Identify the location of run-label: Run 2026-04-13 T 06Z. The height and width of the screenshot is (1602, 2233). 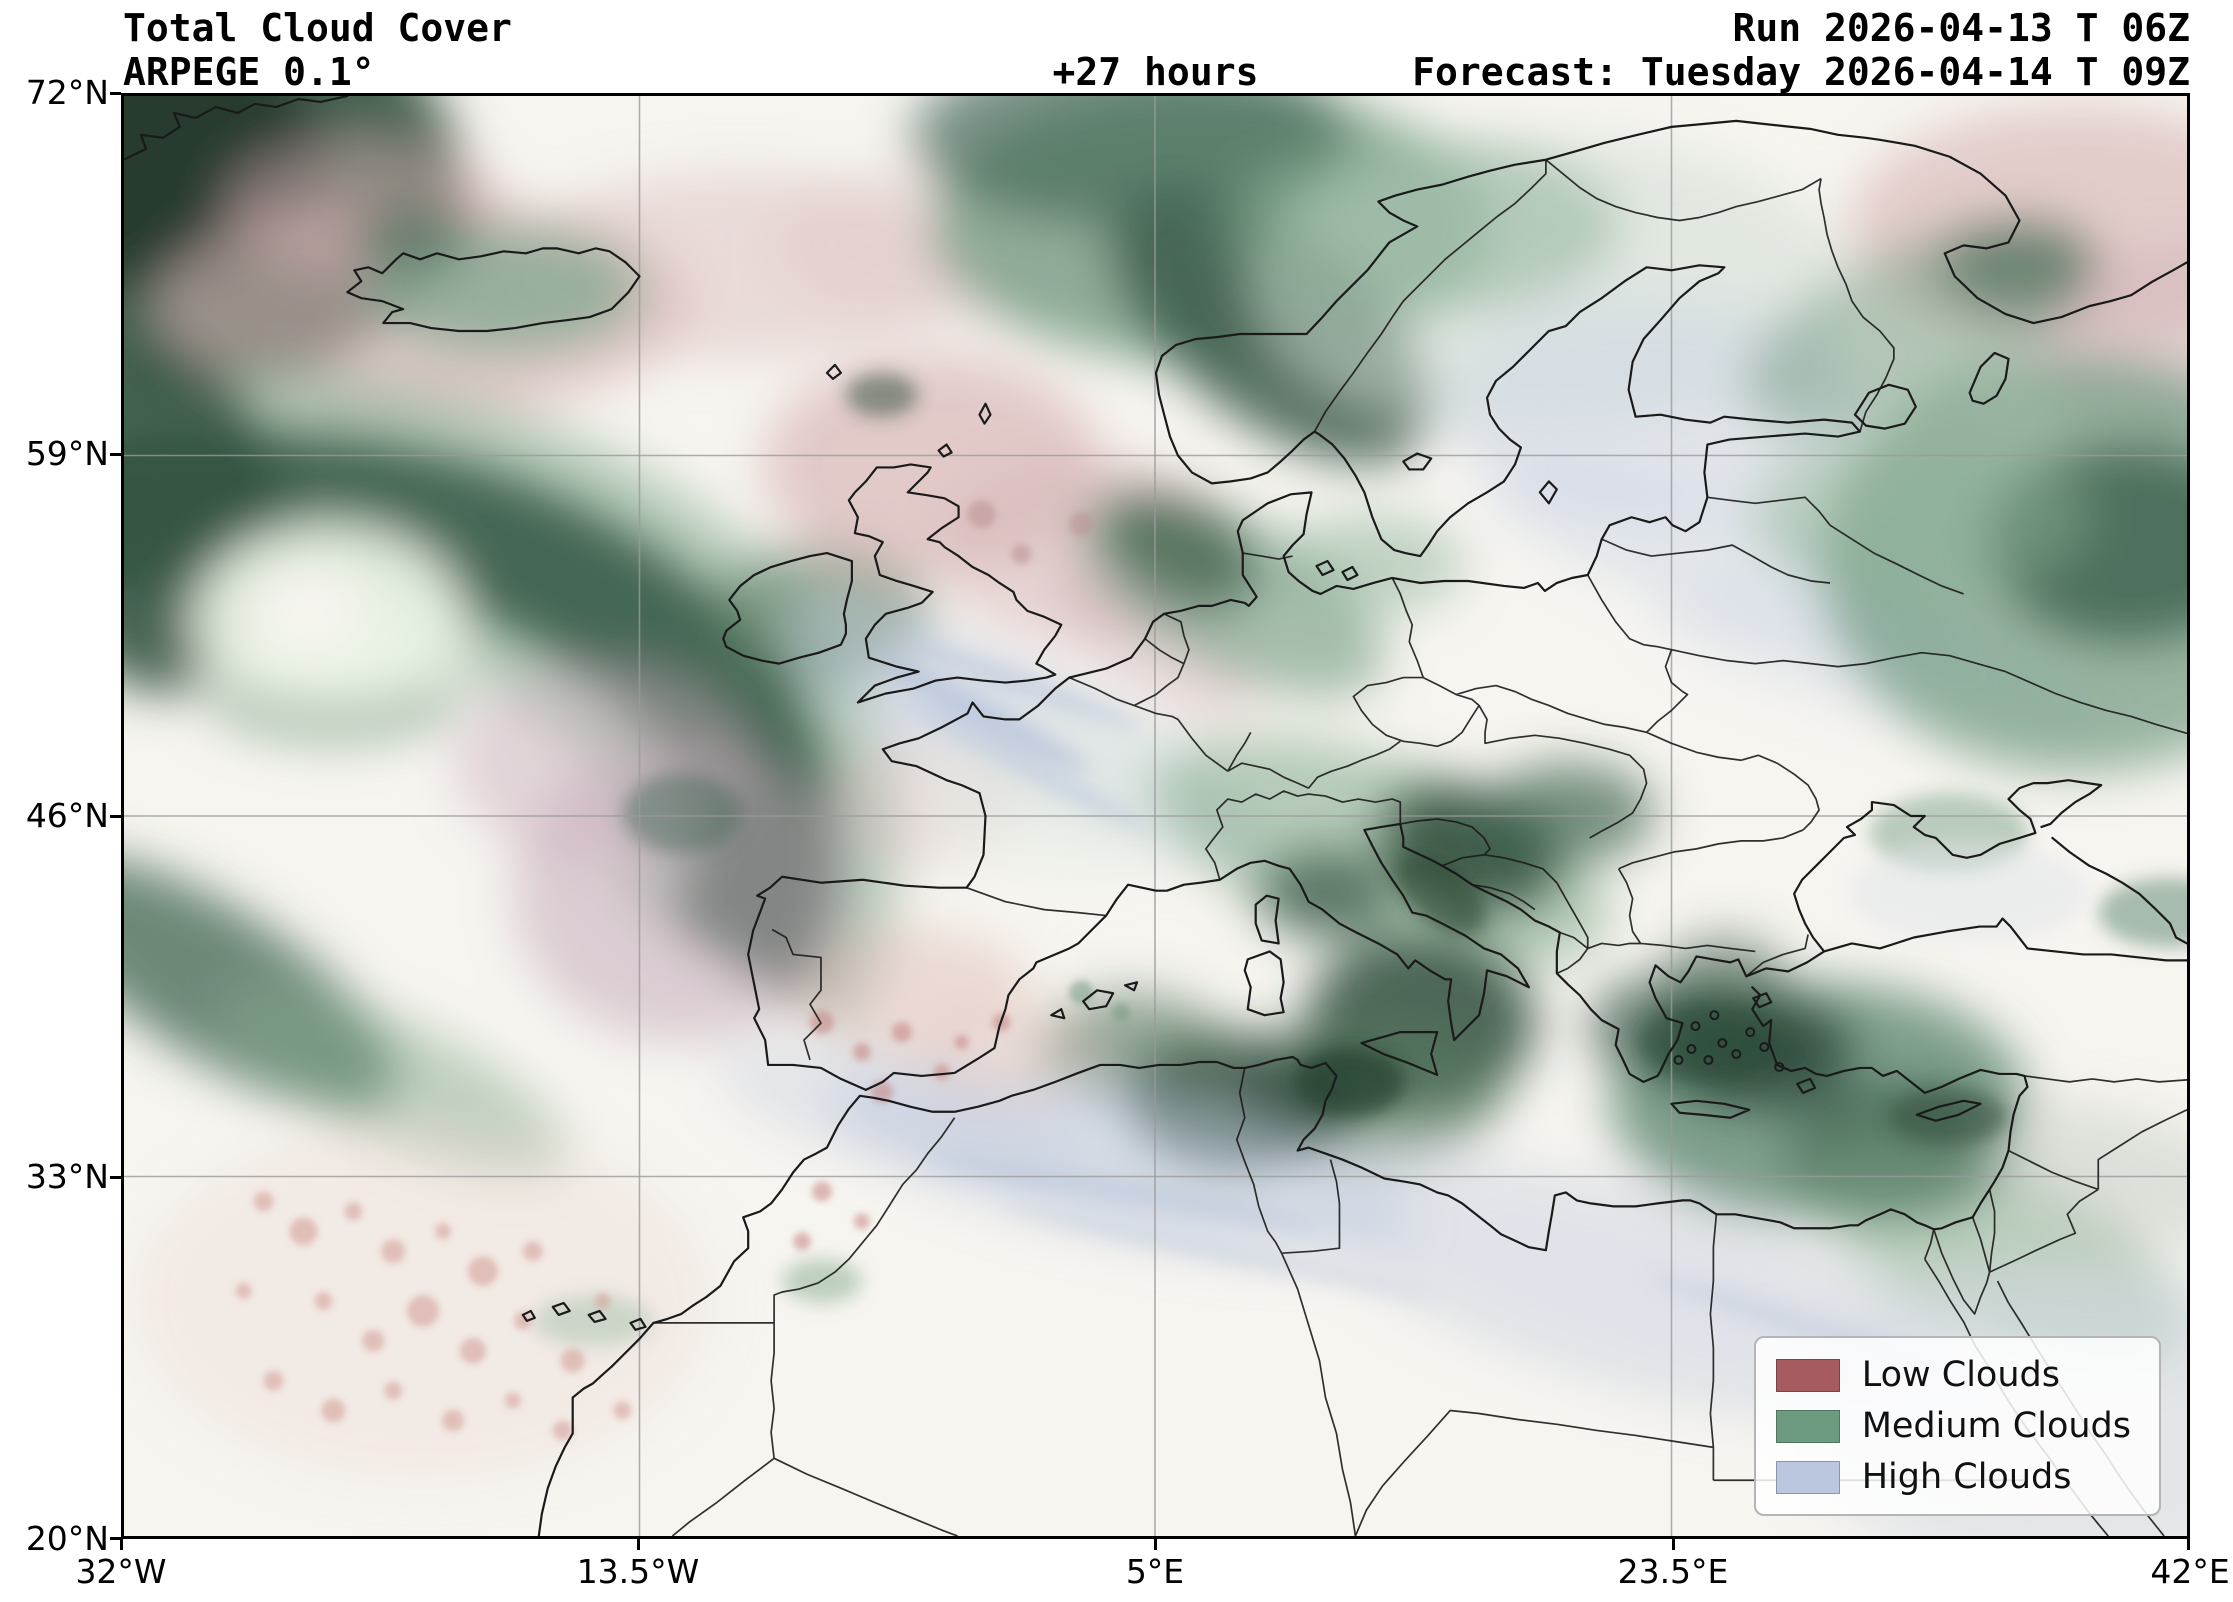
(1961, 28).